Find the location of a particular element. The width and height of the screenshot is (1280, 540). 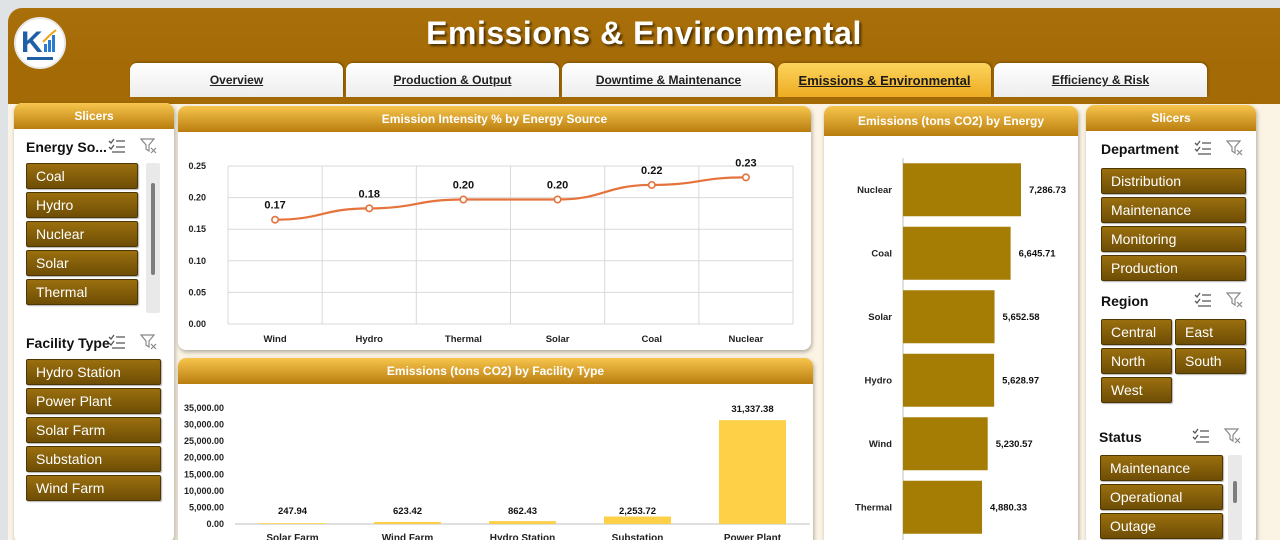

data-label: 0.18 is located at coordinates (369, 194).